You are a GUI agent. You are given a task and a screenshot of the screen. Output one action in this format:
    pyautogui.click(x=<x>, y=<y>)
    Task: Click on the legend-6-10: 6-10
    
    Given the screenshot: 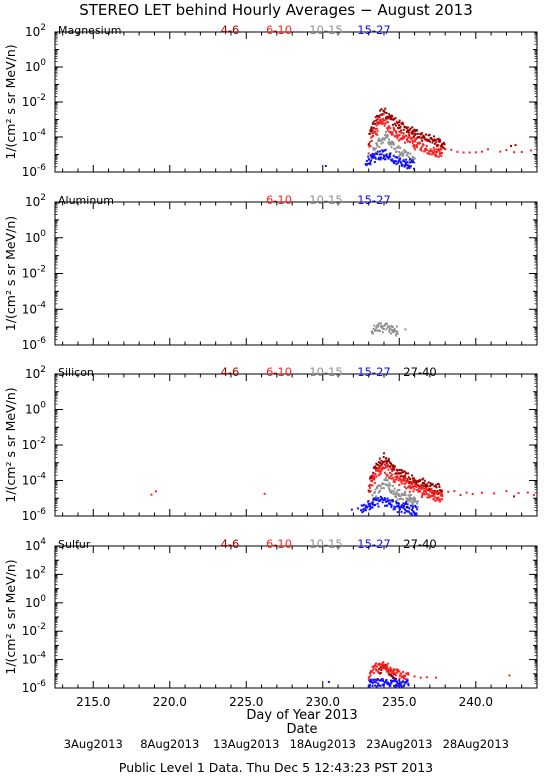 What is the action you would take?
    pyautogui.click(x=279, y=30)
    